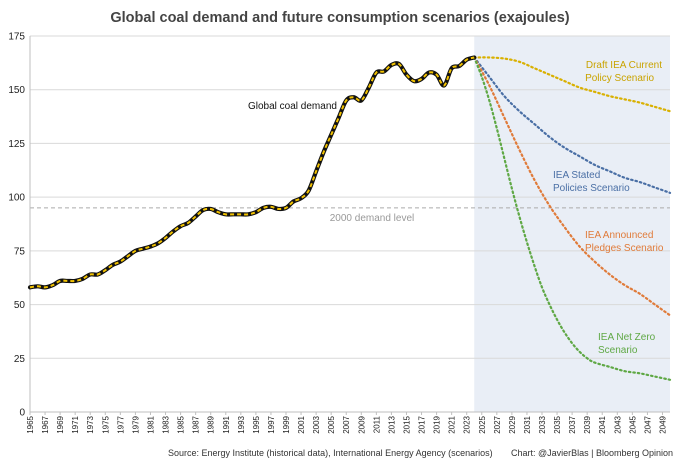  What do you see at coordinates (619, 78) in the screenshot?
I see `annotation-current-policy-line2: Policy Scenario` at bounding box center [619, 78].